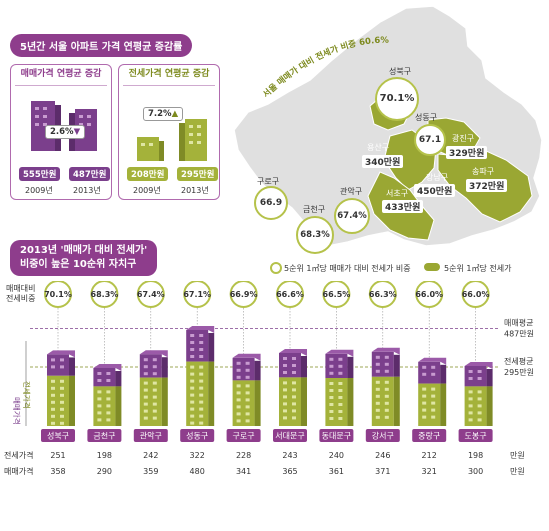 This screenshot has height=531, width=549. Describe the element at coordinates (271, 203) in the screenshot. I see `district-guro-ratio: 66.9` at that location.